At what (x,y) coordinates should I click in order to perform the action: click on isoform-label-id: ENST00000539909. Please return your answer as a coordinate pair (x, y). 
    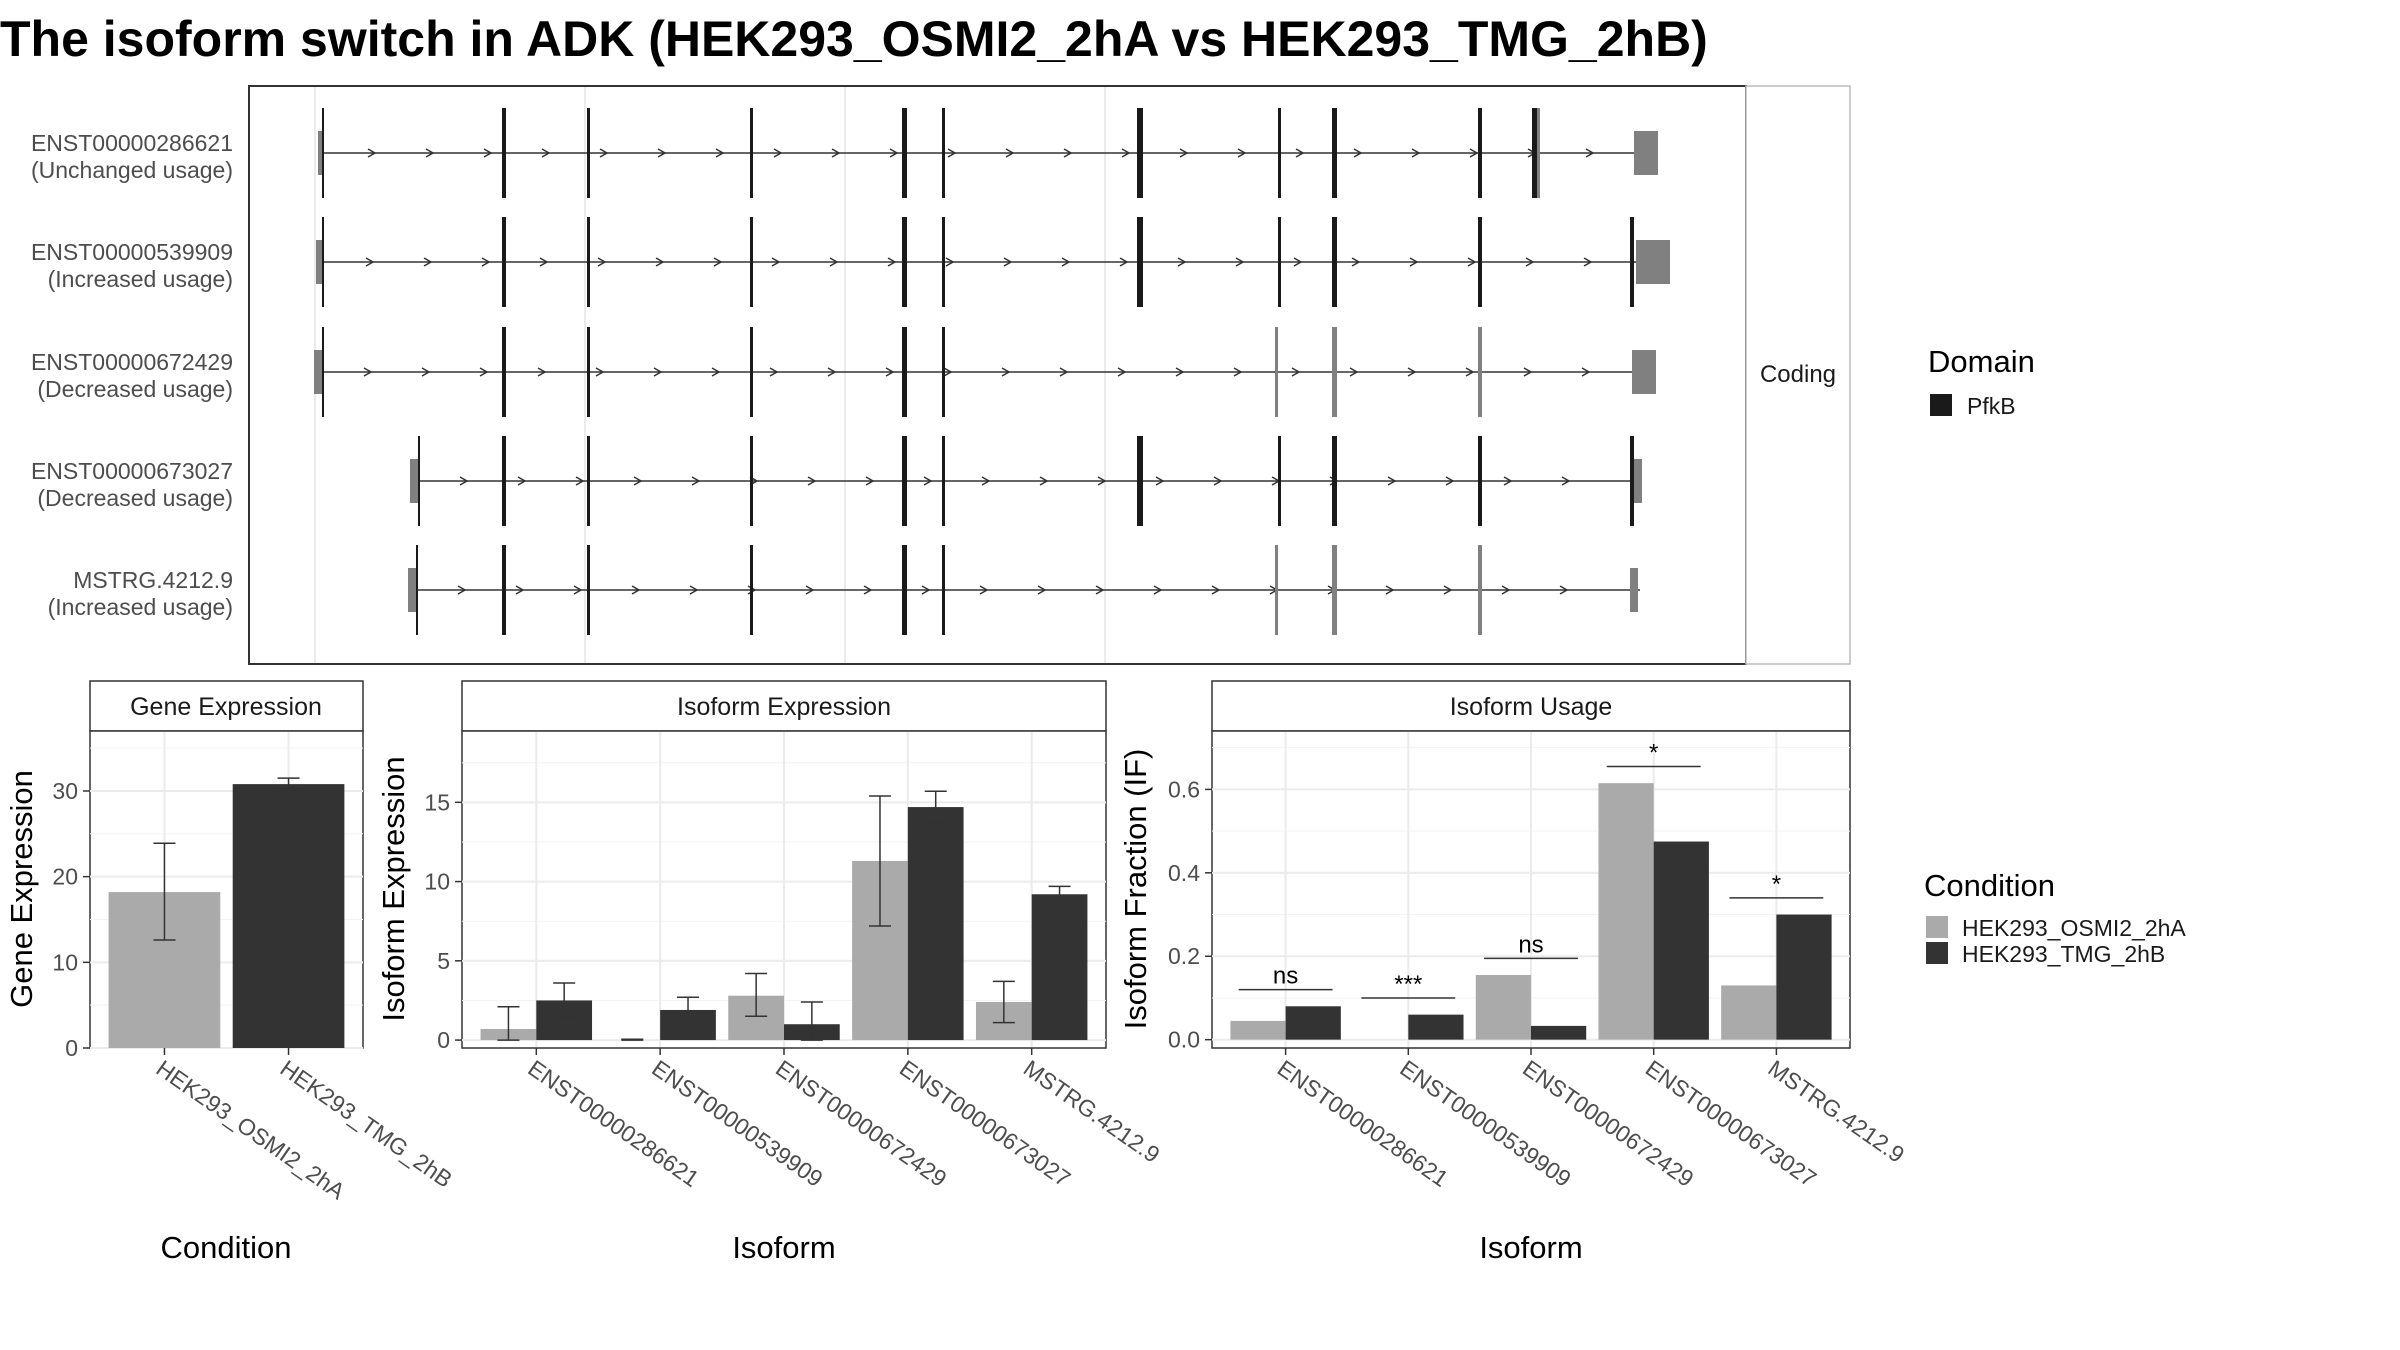
    Looking at the image, I should click on (132, 252).